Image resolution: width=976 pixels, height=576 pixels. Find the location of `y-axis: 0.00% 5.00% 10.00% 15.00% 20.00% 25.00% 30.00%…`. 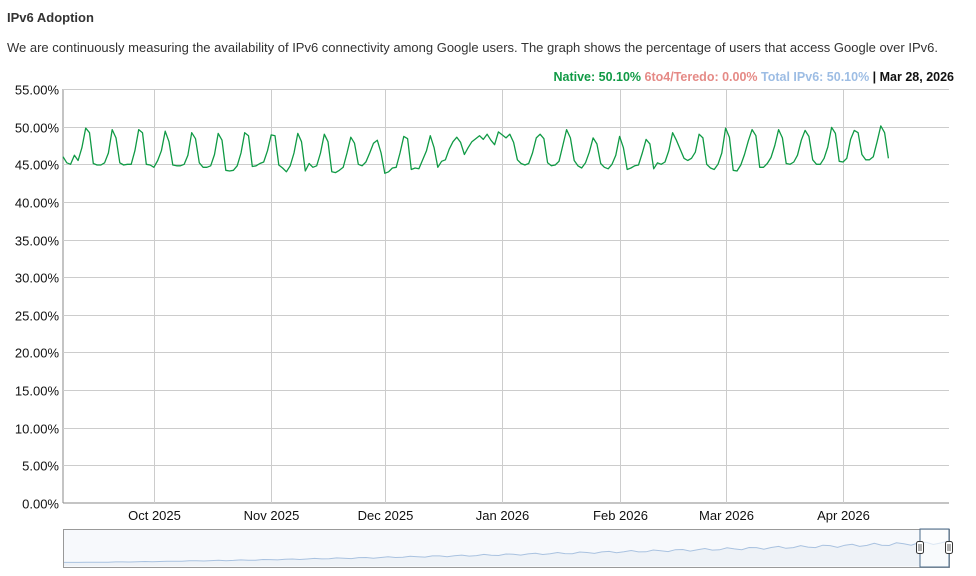

y-axis: 0.00% 5.00% 10.00% 15.00% 20.00% 25.00% 30.00%… is located at coordinates (37, 297).